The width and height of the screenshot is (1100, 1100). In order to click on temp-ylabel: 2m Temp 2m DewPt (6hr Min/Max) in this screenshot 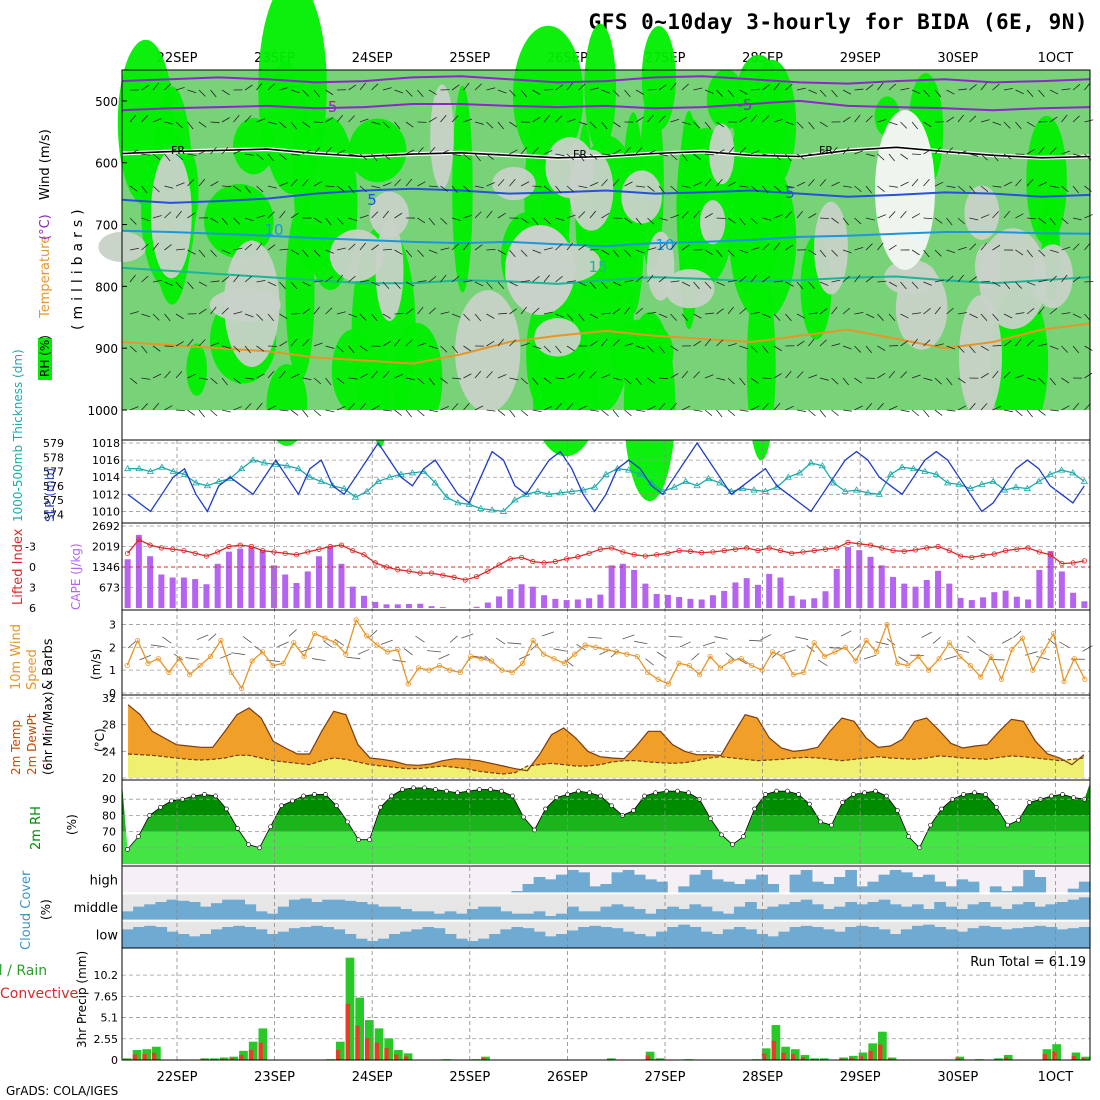, I will do `click(32, 734)`.